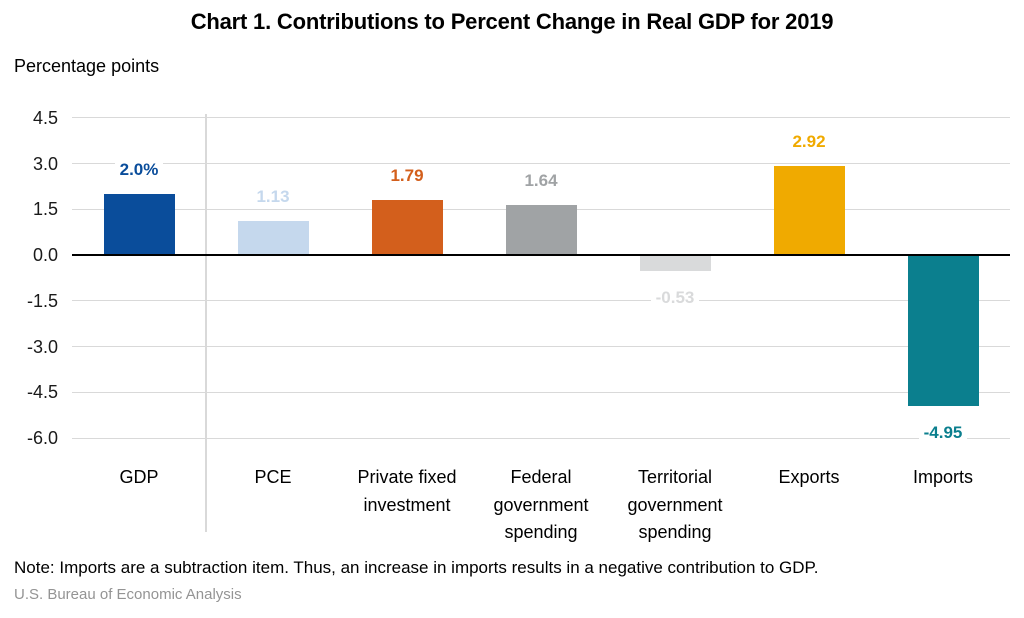 The image size is (1024, 618). I want to click on bar-value-text: 2.92, so click(809, 141).